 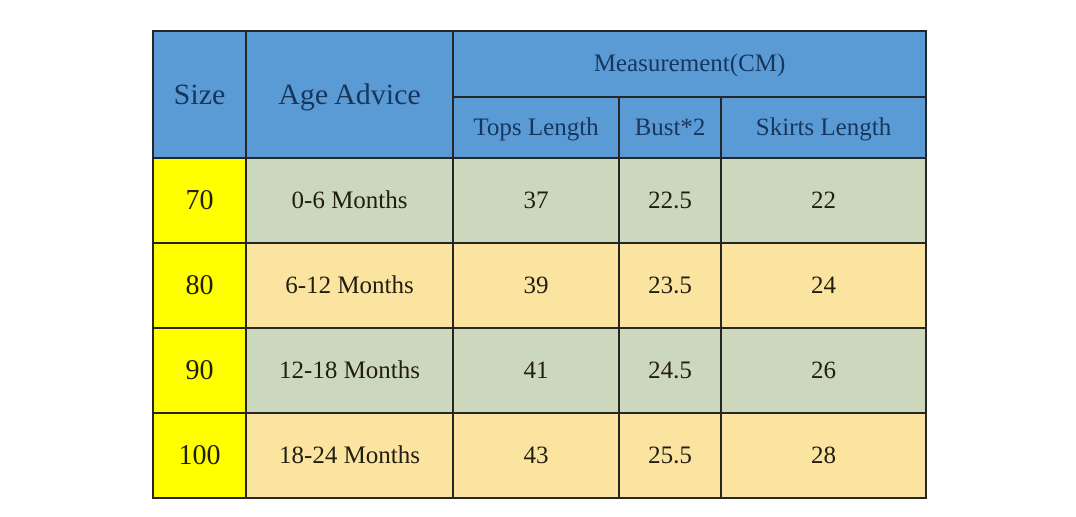 I want to click on tops-value: 43, so click(x=536, y=455).